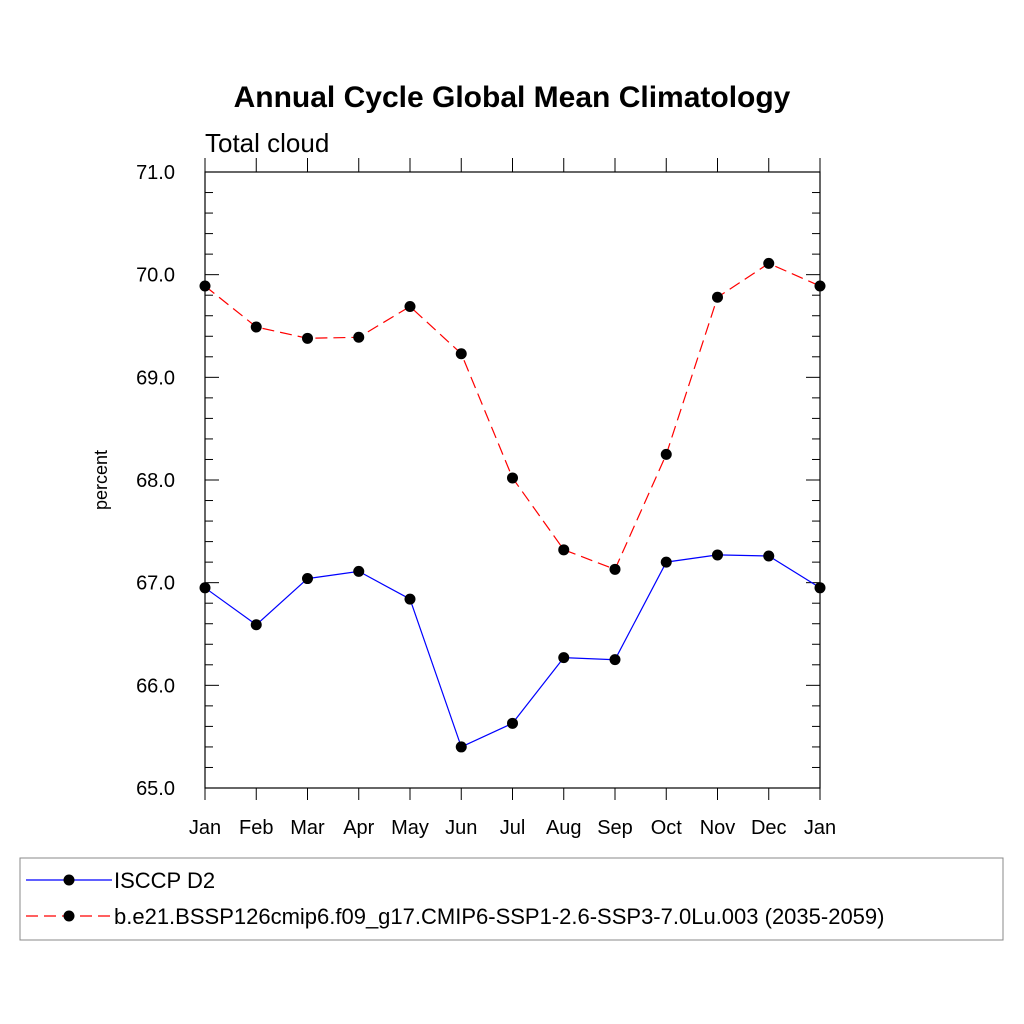 The height and width of the screenshot is (1024, 1024). Describe the element at coordinates (155, 789) in the screenshot. I see `y-tick-label: 65.0` at that location.